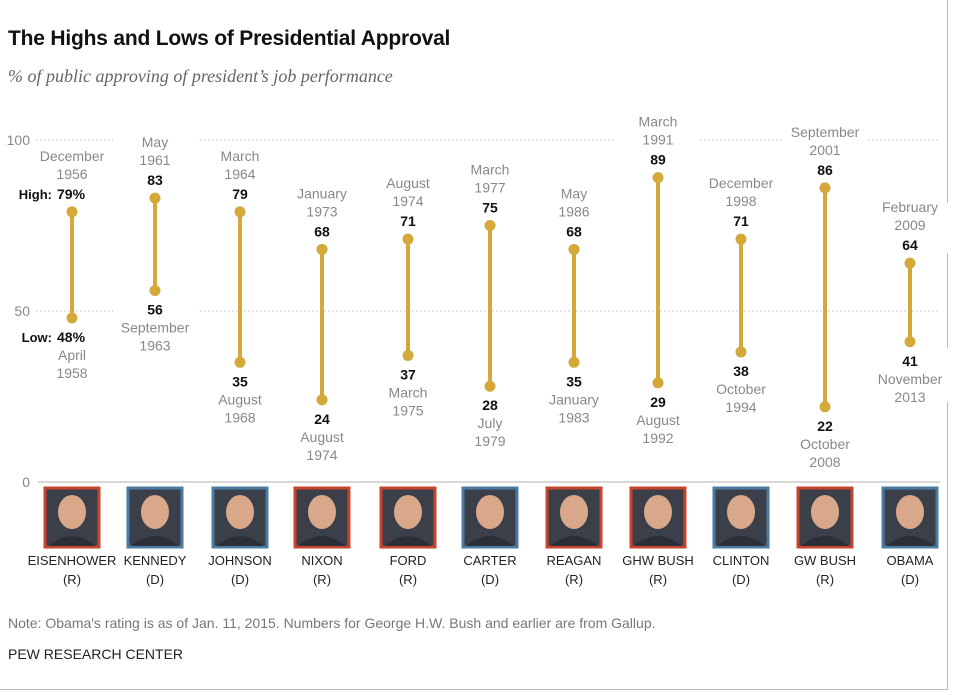 The height and width of the screenshot is (695, 955). I want to click on high-date-year: 1991, so click(657, 140).